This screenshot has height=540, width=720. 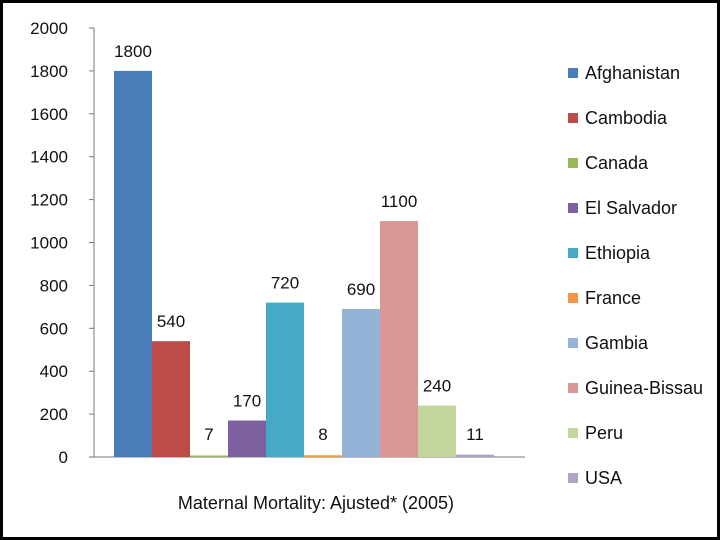 I want to click on bar-canada, so click(x=209, y=456).